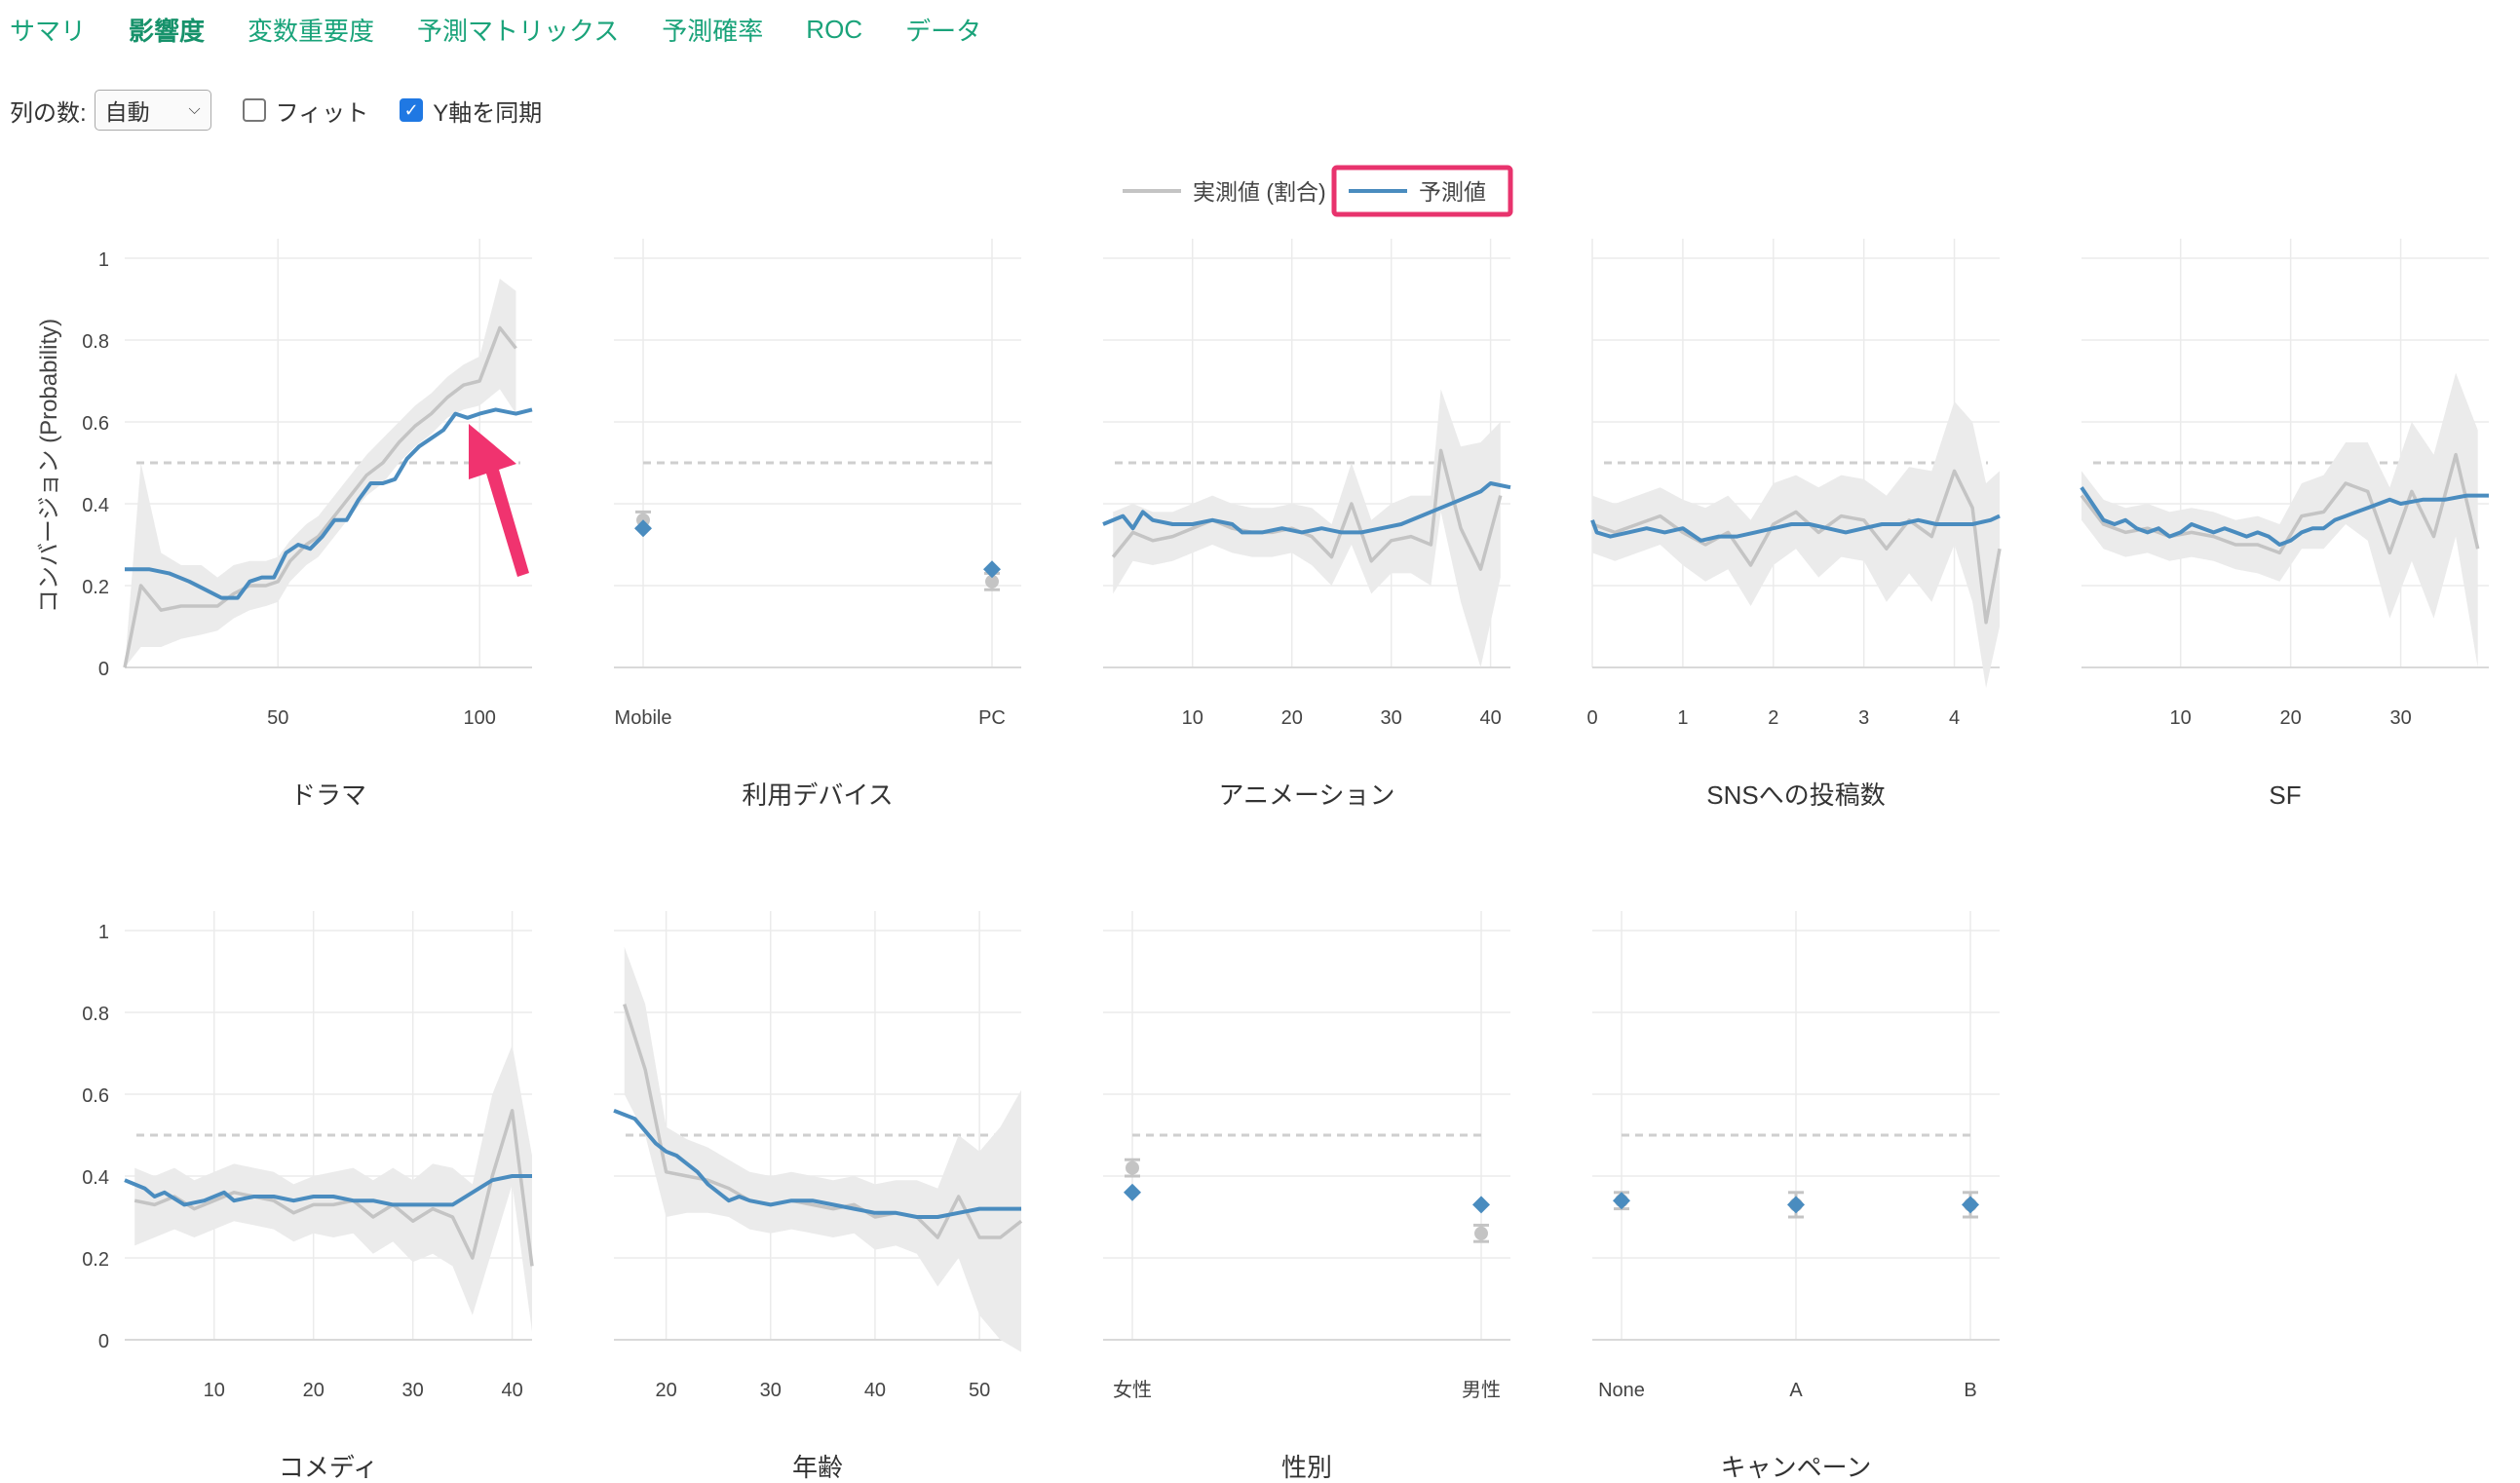 The height and width of the screenshot is (1483, 2520). Describe the element at coordinates (1863, 718) in the screenshot. I see `x-tick-label: 3` at that location.